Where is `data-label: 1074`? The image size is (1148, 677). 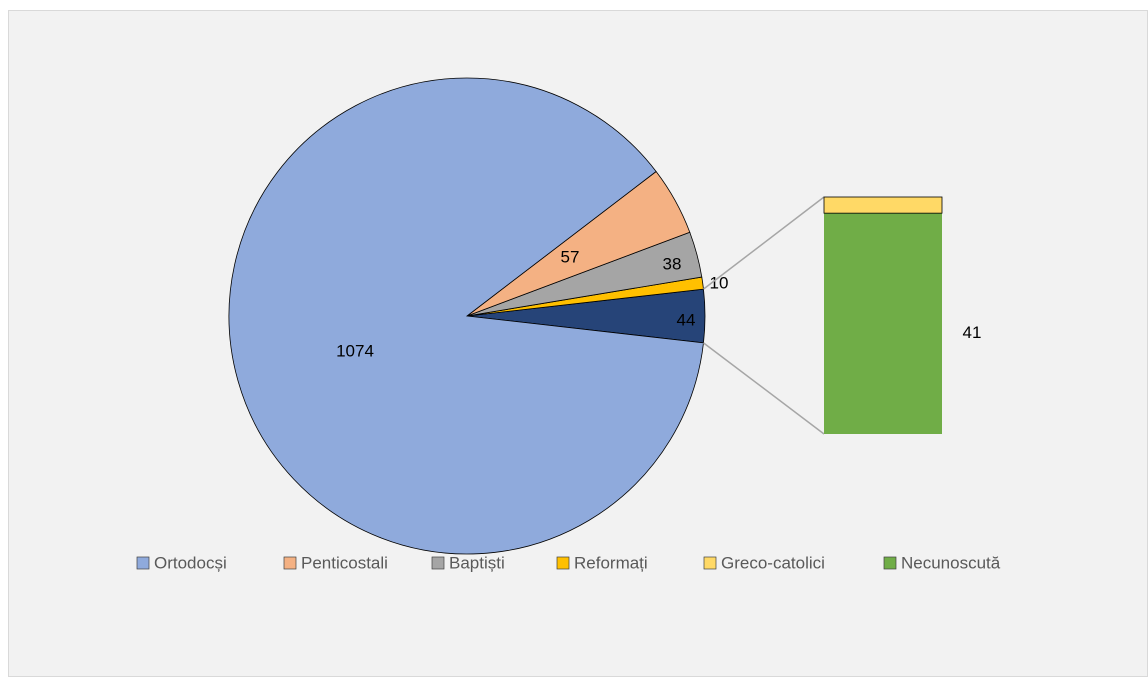
data-label: 1074 is located at coordinates (355, 350).